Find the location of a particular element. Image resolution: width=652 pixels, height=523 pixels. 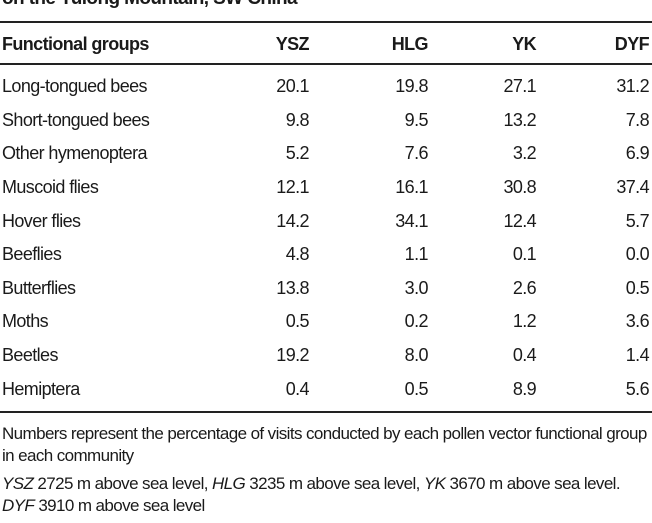

abbr: HLG is located at coordinates (229, 483).